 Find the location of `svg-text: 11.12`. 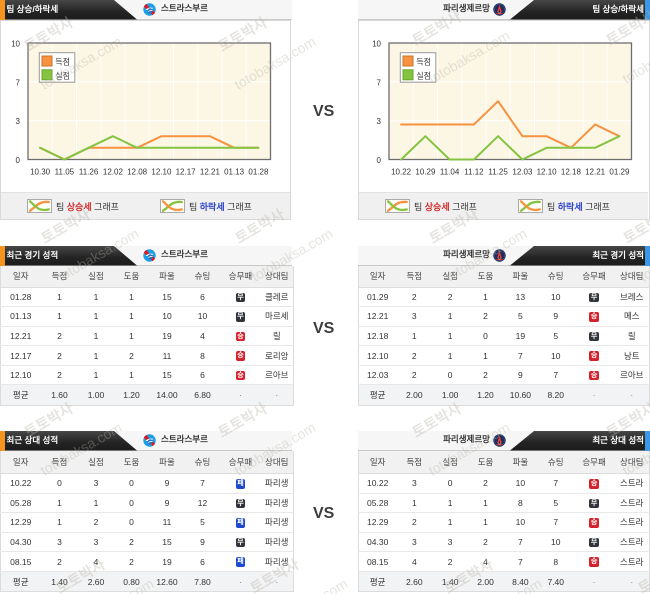

svg-text: 11.12 is located at coordinates (474, 172).